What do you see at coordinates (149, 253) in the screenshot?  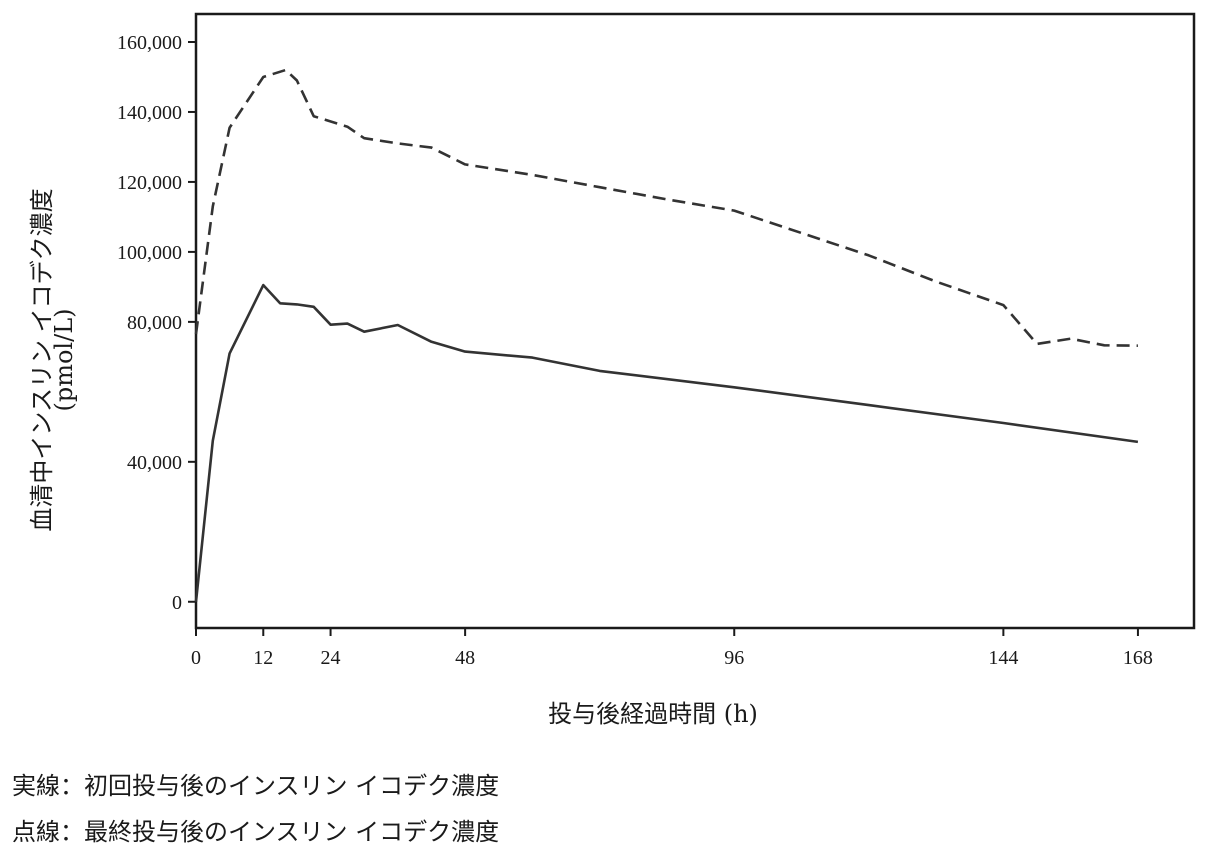 I see `y-tick-label: 100,000` at bounding box center [149, 253].